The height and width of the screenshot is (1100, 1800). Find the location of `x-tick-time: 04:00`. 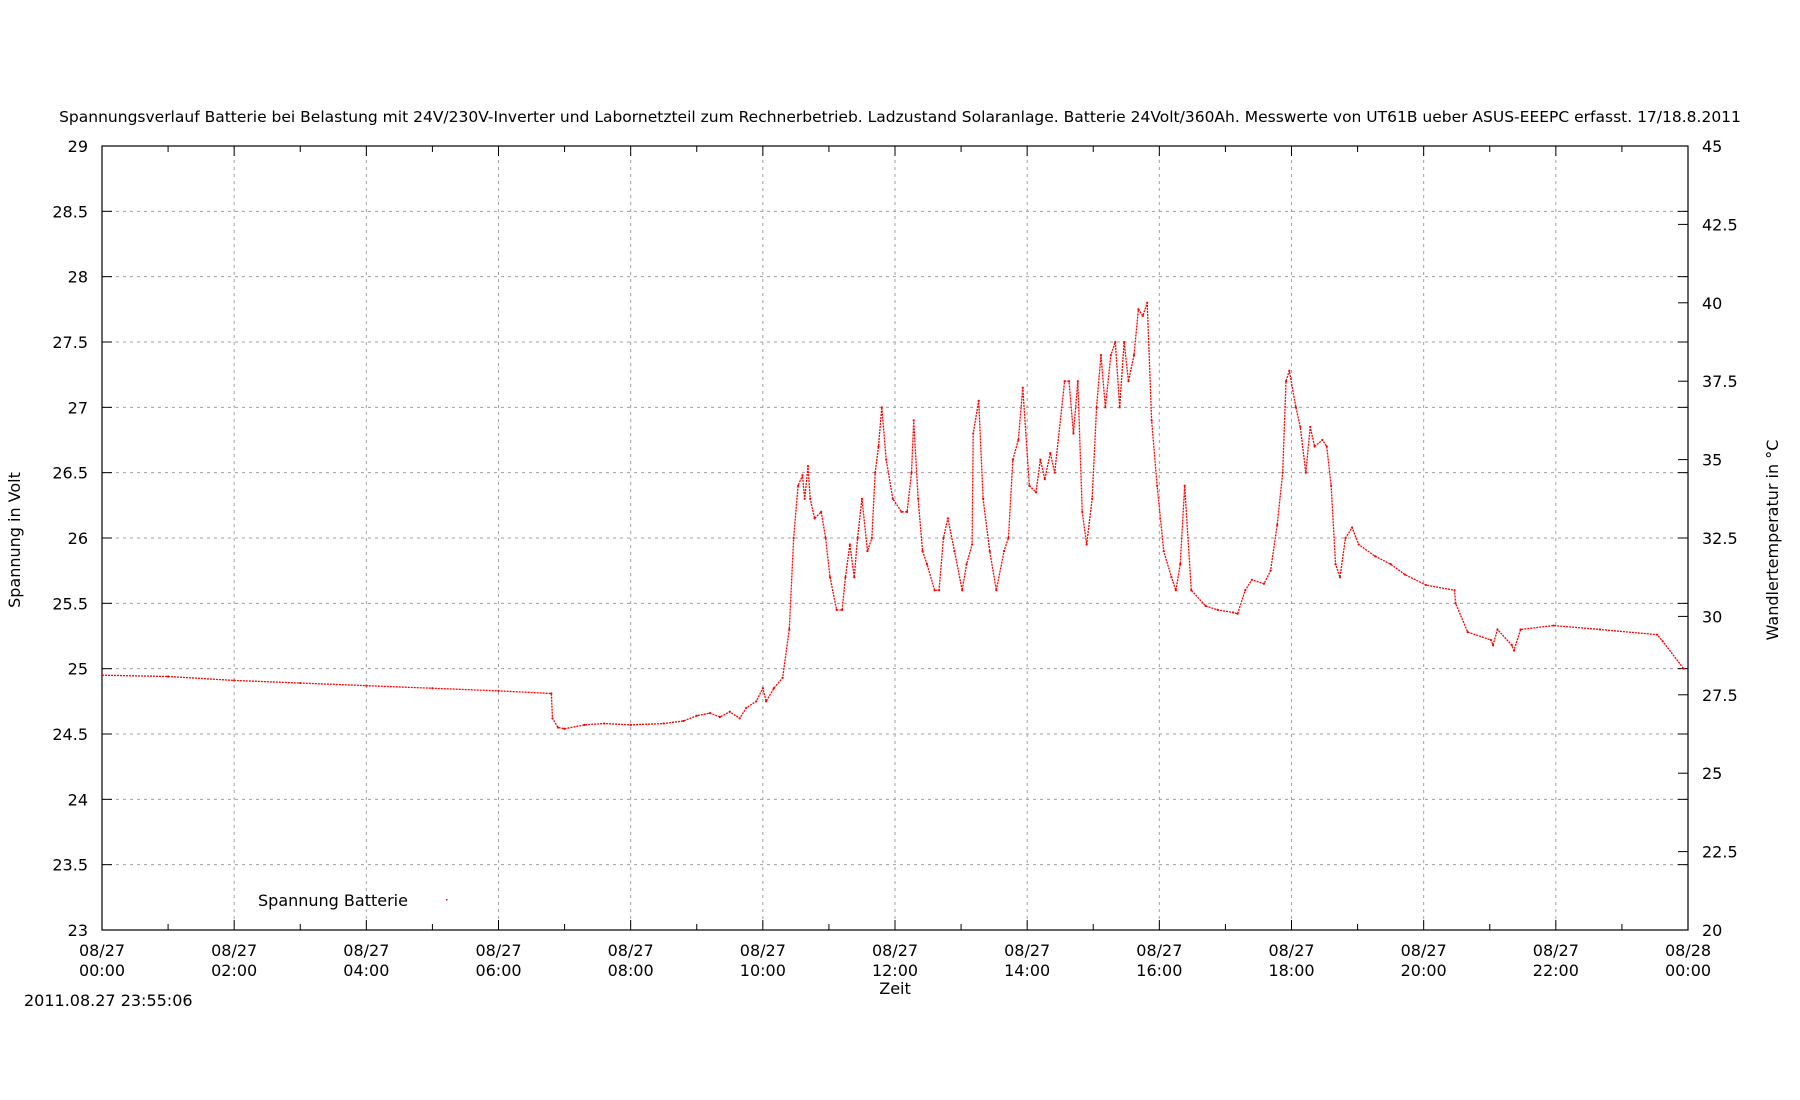

x-tick-time: 04:00 is located at coordinates (366, 970).